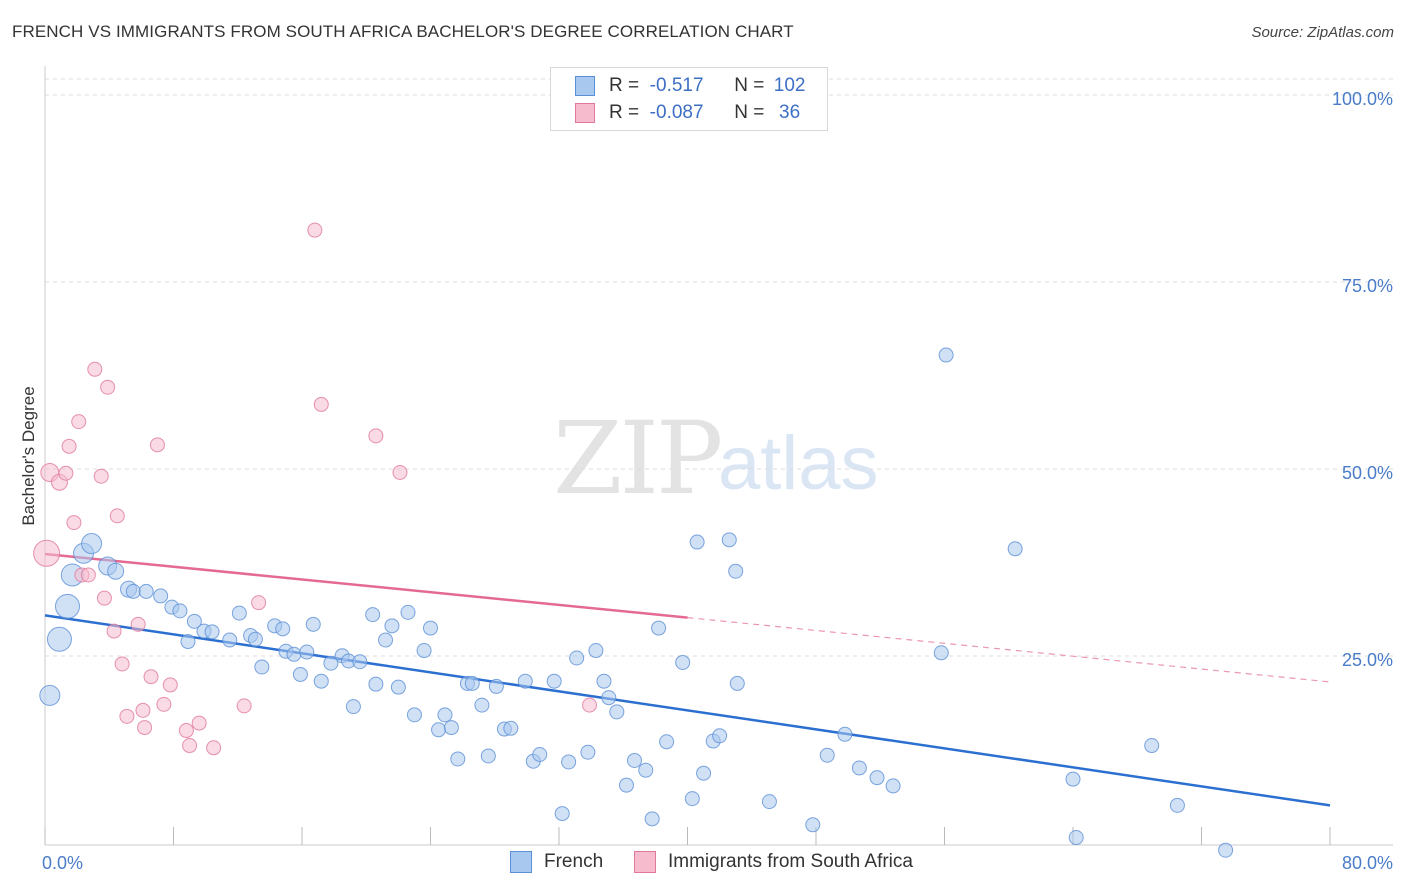  Describe the element at coordinates (689, 99) in the screenshot. I see `stats-legend: R = -0.517 N = 102 R = -0.087 N = 36` at that location.